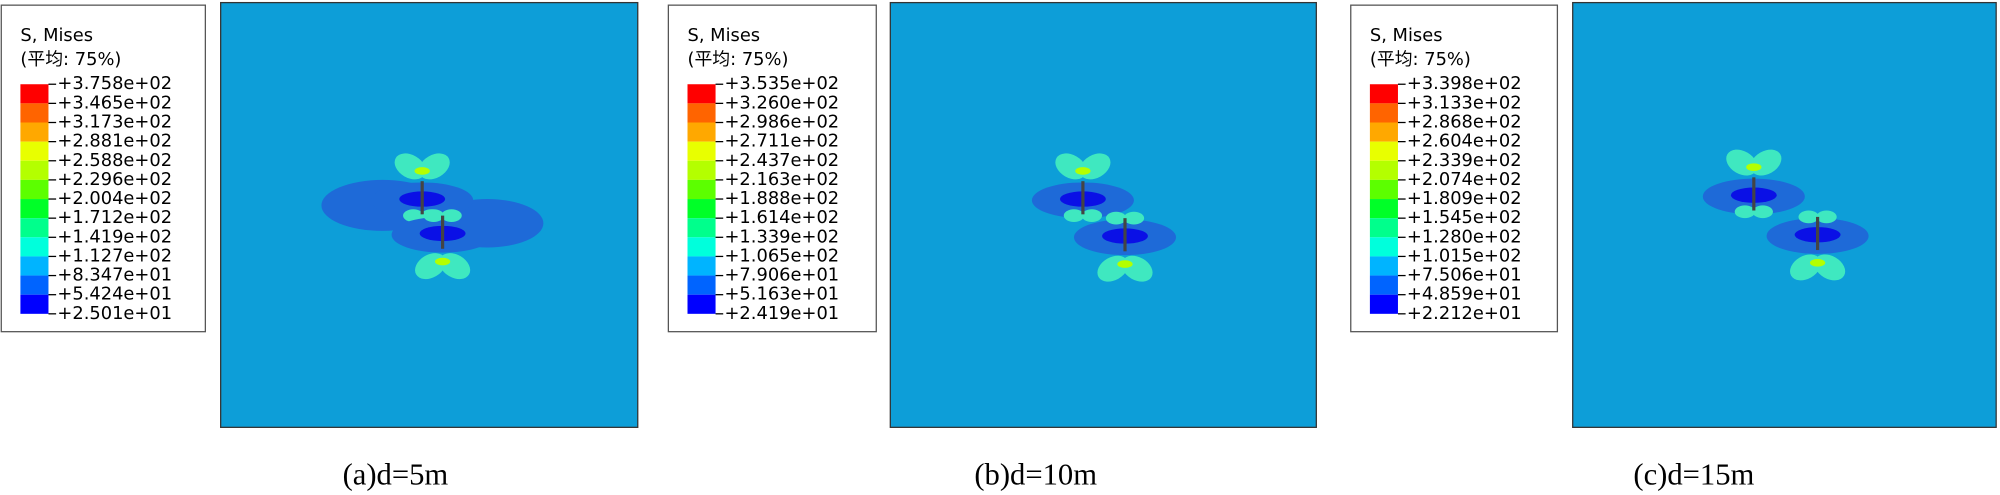 The width and height of the screenshot is (2000, 495). I want to click on legend-label: +2.212e+01, so click(1464, 313).